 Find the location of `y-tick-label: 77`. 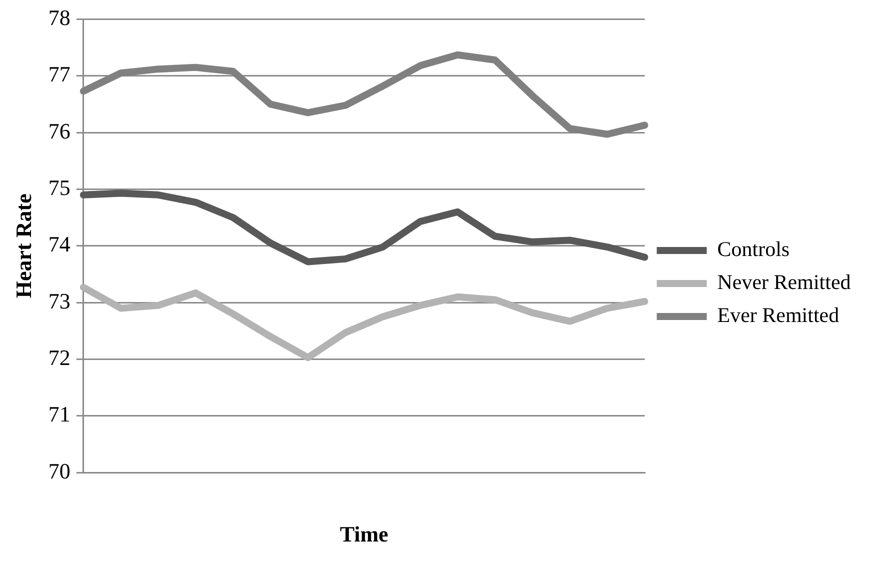

y-tick-label: 77 is located at coordinates (59, 74).